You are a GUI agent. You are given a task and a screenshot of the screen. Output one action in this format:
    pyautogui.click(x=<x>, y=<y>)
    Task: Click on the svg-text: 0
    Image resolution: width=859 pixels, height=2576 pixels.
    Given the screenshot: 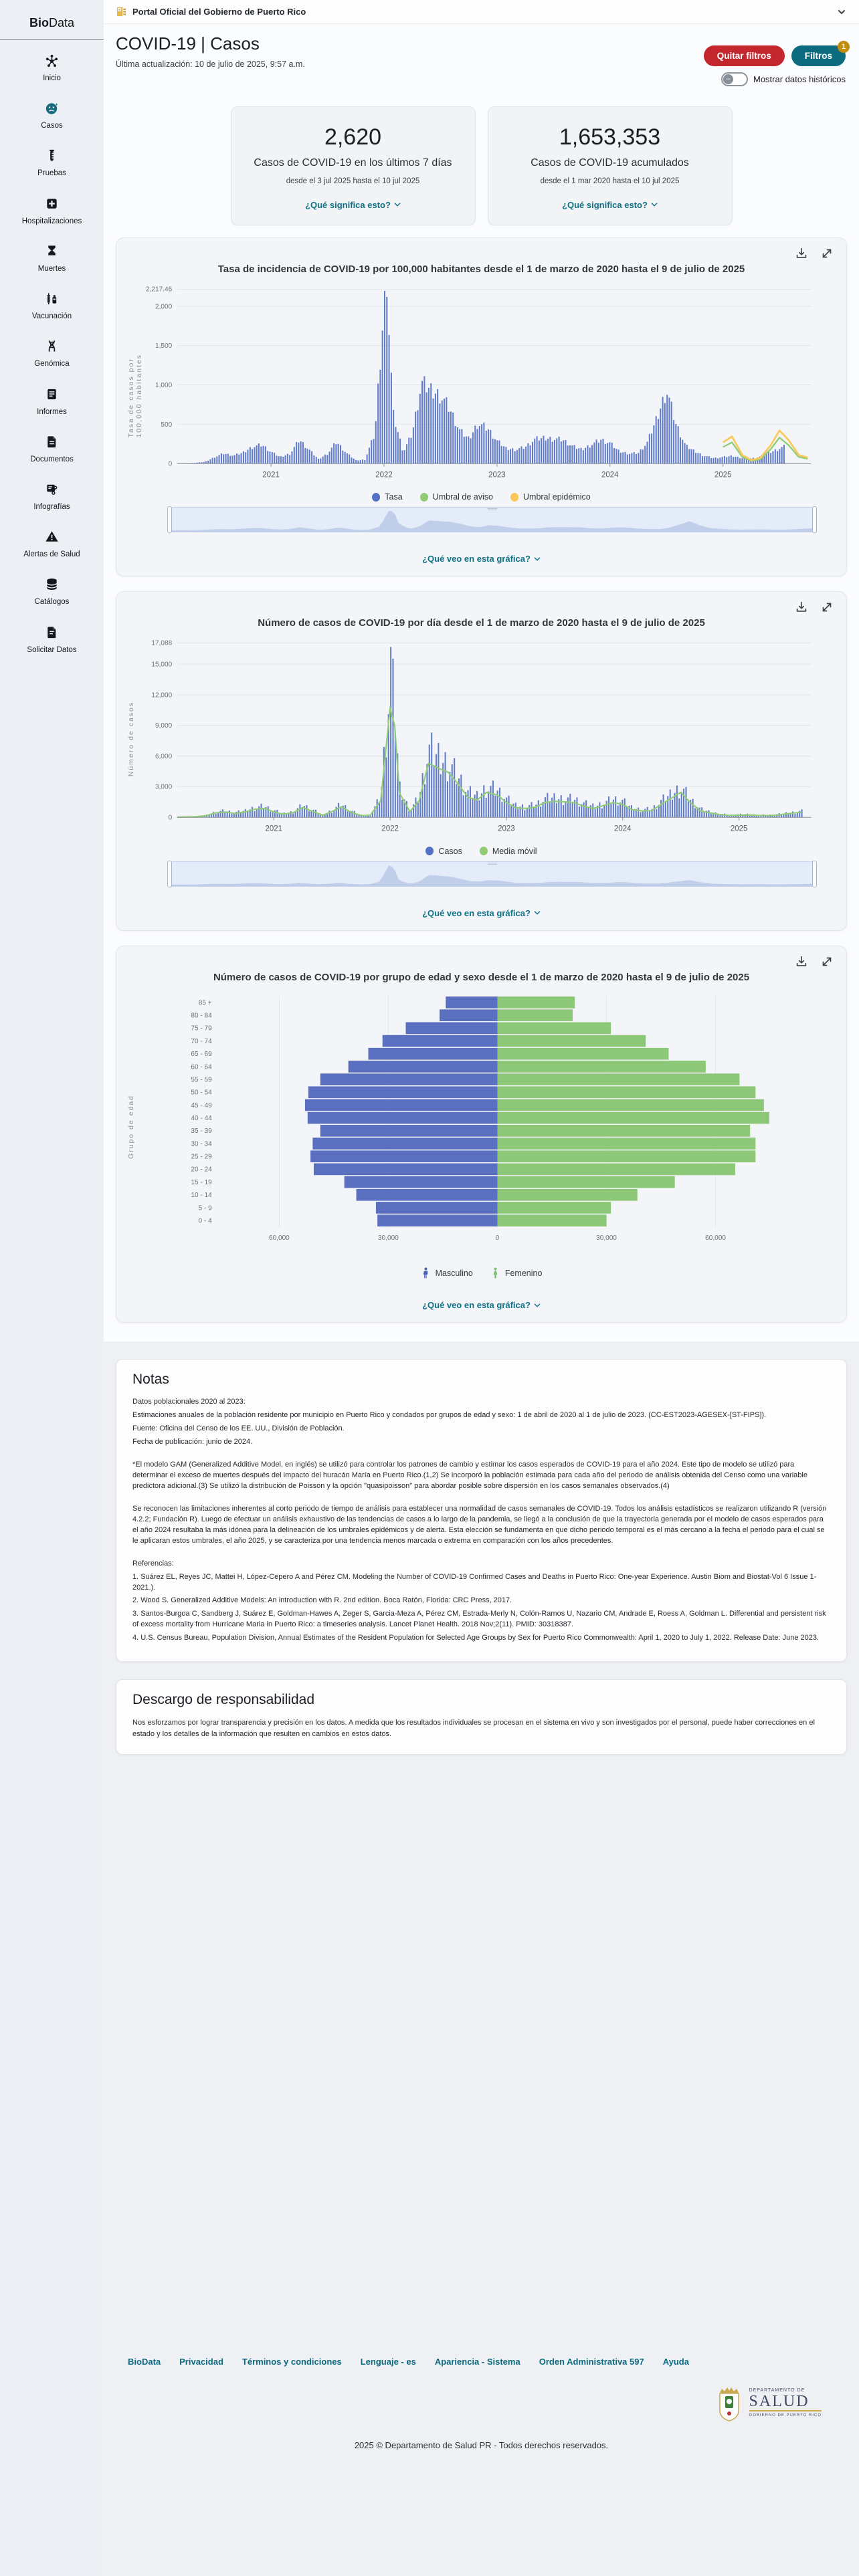 What is the action you would take?
    pyautogui.click(x=171, y=818)
    